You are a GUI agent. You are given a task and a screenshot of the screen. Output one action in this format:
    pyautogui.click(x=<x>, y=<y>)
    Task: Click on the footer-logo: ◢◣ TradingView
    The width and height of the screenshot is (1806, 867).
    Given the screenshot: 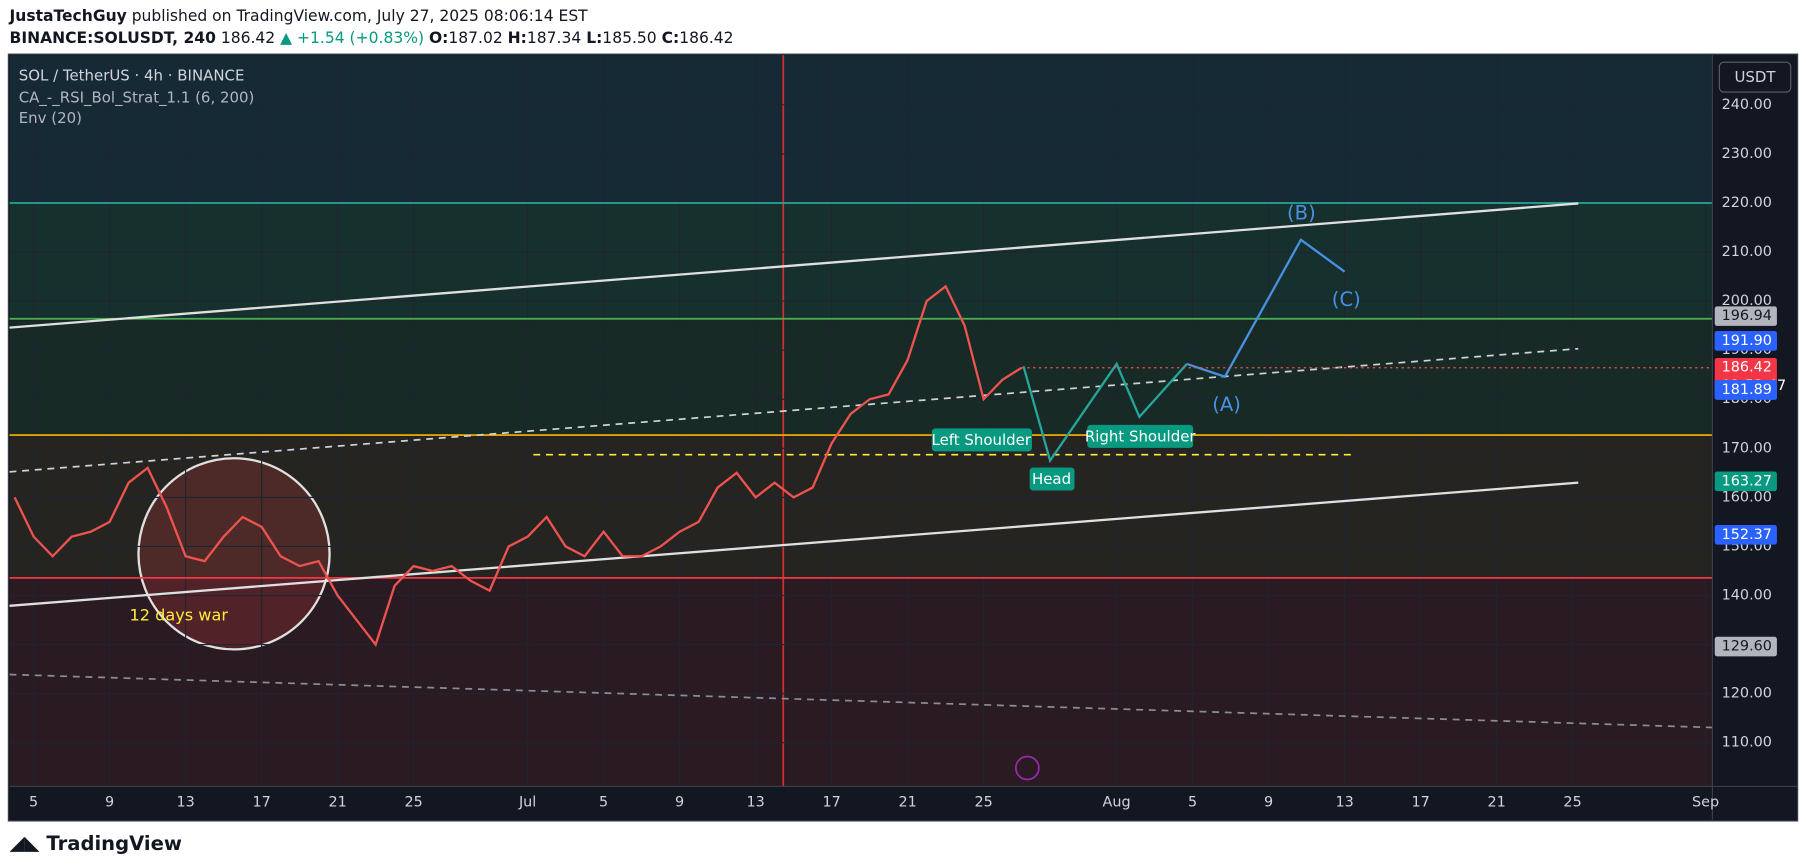 What is the action you would take?
    pyautogui.click(x=96, y=842)
    